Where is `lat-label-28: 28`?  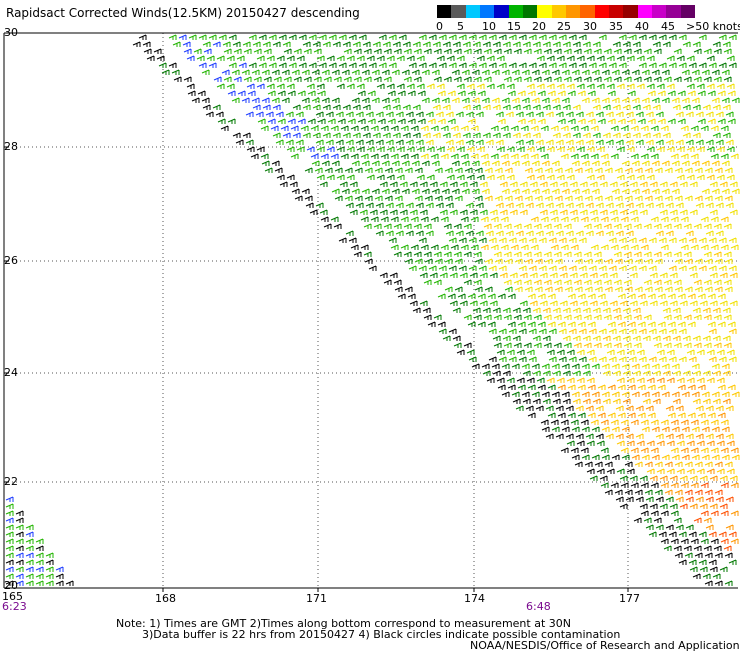 lat-label-28: 28 is located at coordinates (11, 146).